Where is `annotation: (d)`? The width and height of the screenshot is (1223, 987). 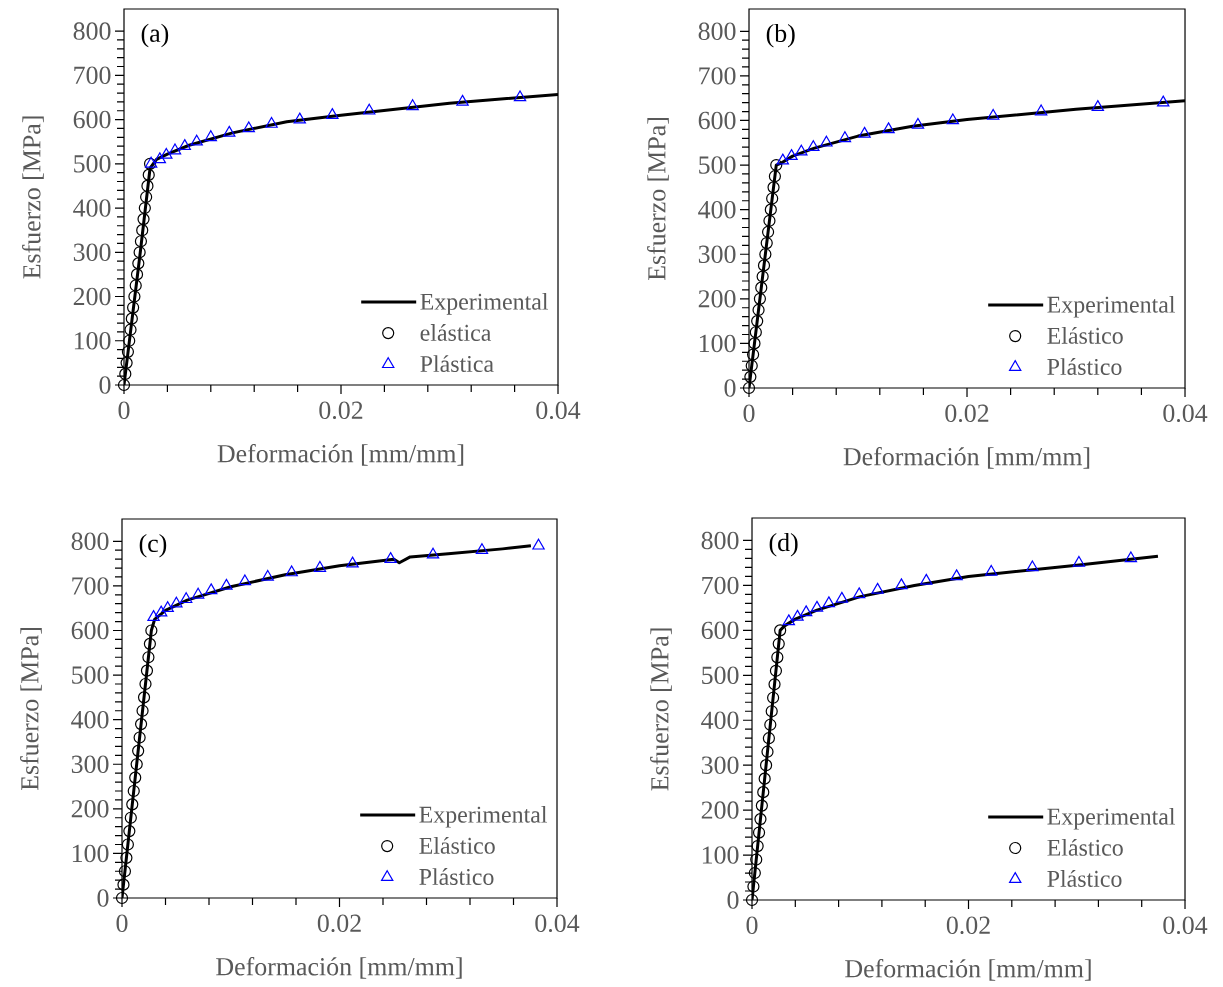
annotation: (d) is located at coordinates (783, 544).